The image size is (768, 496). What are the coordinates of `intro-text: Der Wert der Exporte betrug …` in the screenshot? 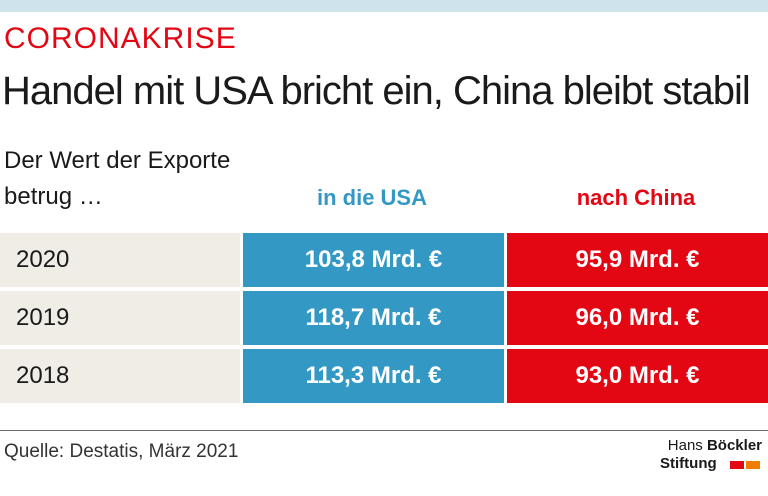 It's located at (154, 179).